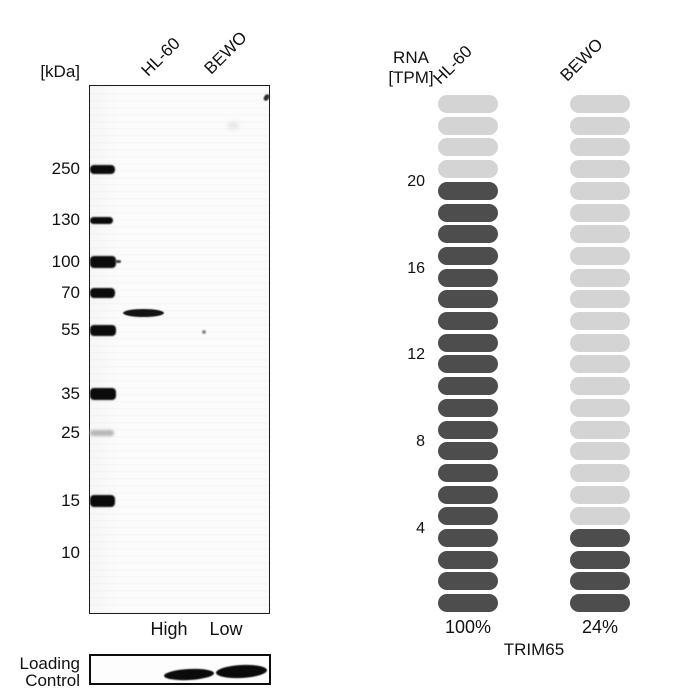 Image resolution: width=695 pixels, height=690 pixels. What do you see at coordinates (143, 313) in the screenshot?
I see `target-protein-band` at bounding box center [143, 313].